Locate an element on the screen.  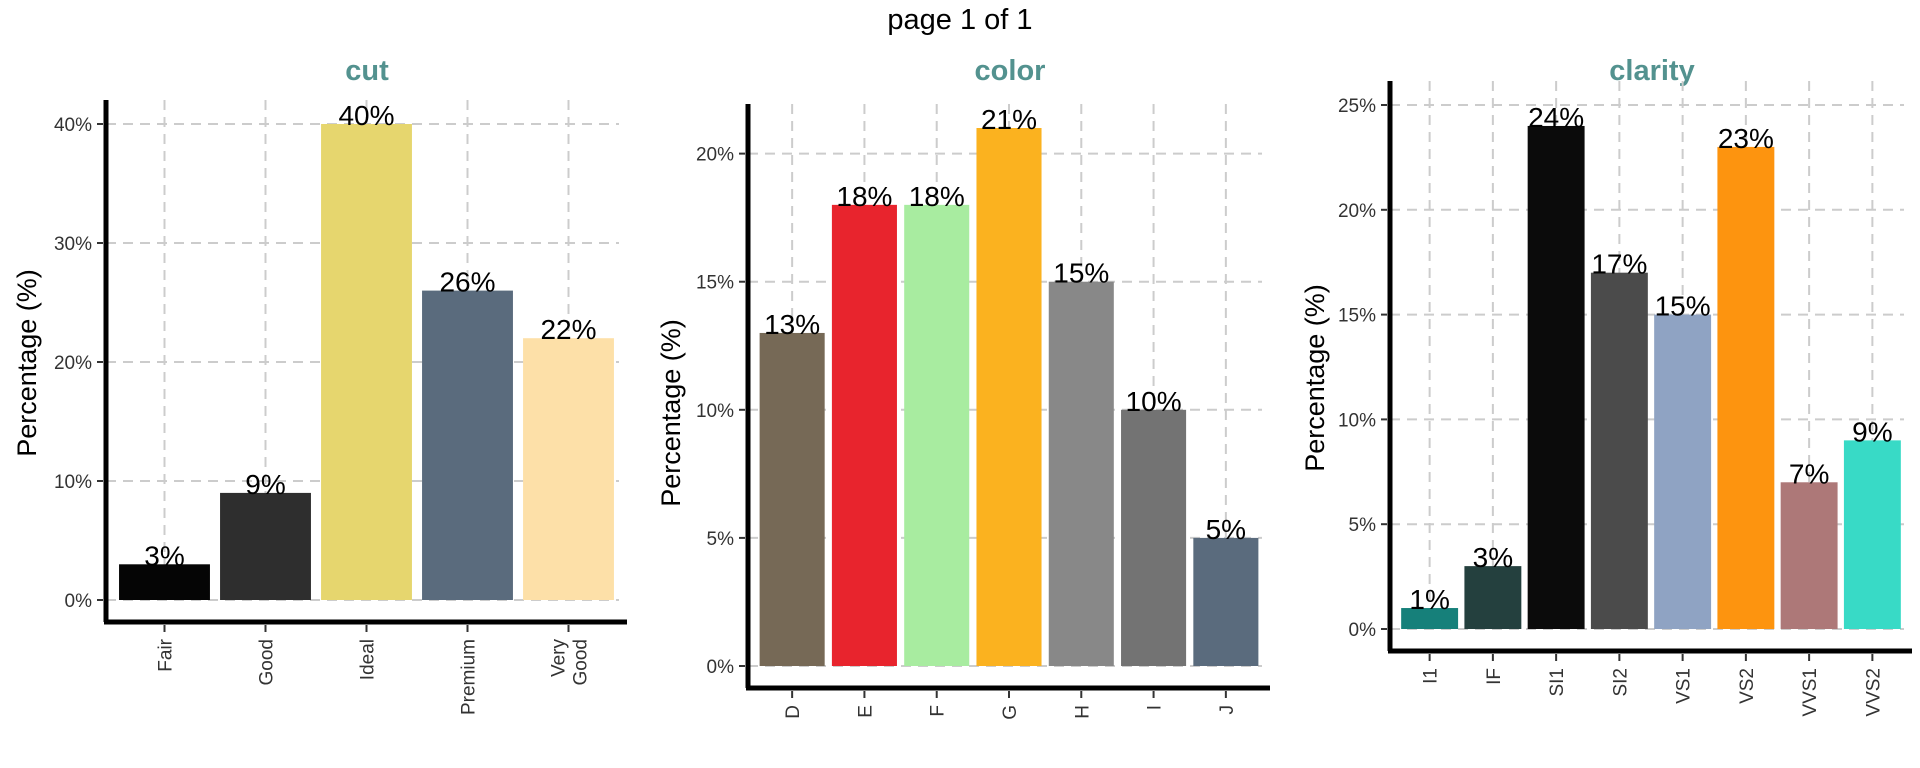
x-tick-label: VVS2 is located at coordinates (1873, 692).